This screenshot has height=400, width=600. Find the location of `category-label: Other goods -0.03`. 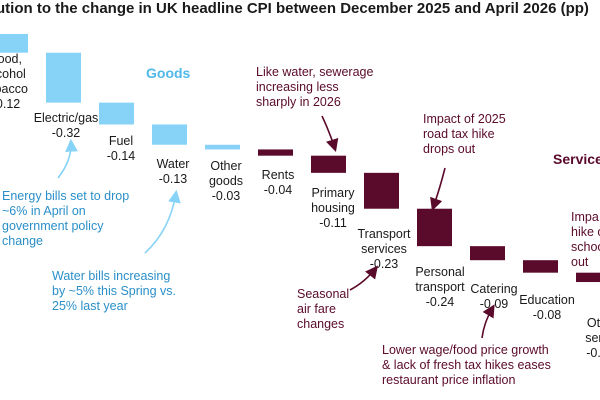

category-label: Other goods -0.03 is located at coordinates (226, 181).